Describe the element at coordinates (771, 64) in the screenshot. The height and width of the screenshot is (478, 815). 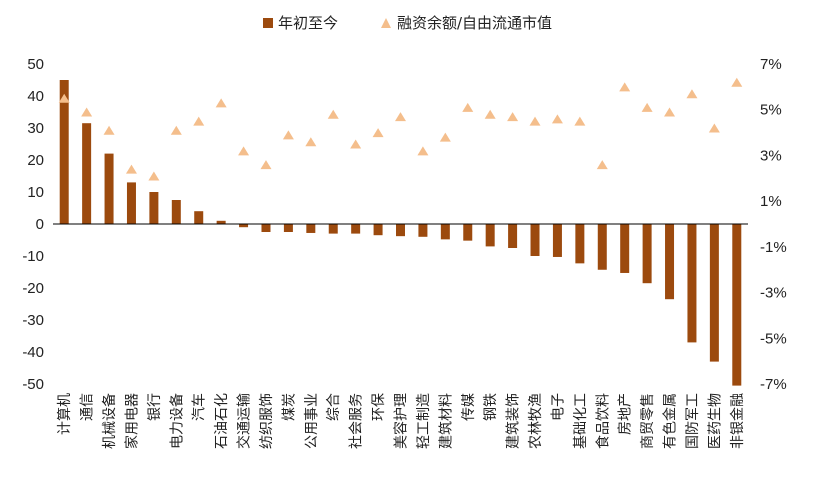
I see `right-tick-label: 7%` at that location.